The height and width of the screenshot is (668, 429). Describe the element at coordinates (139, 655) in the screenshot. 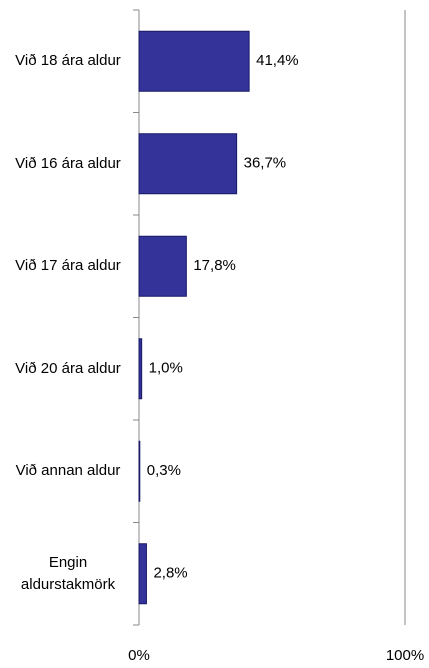

I see `x-tick-label: 0%` at that location.